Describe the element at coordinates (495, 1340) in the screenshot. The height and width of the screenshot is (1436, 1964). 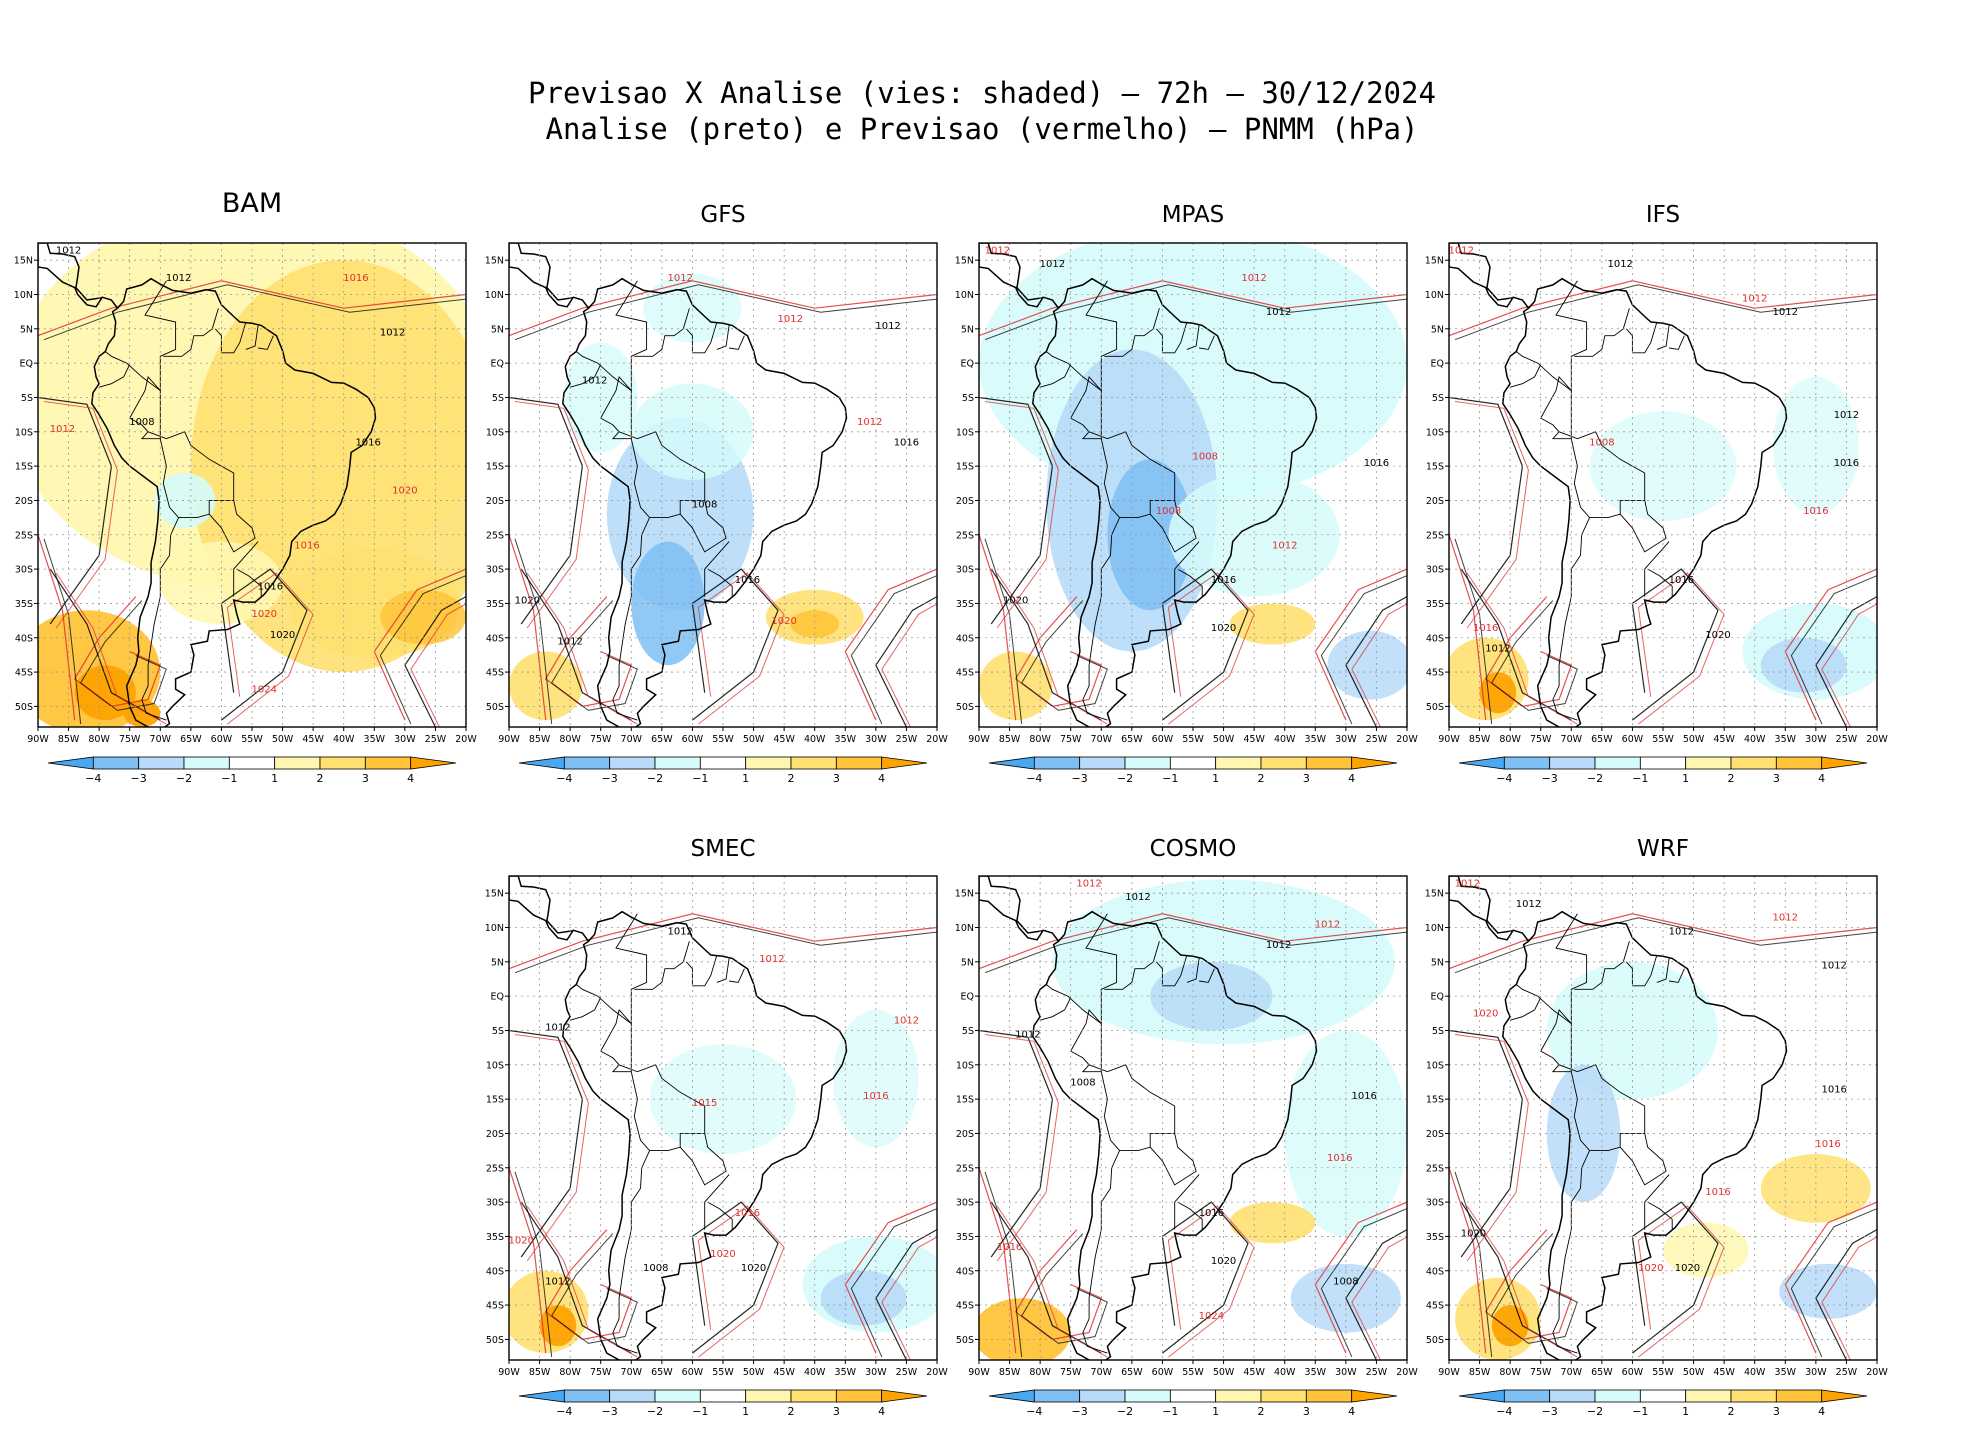
I see `lat-tick-label: 50S` at that location.